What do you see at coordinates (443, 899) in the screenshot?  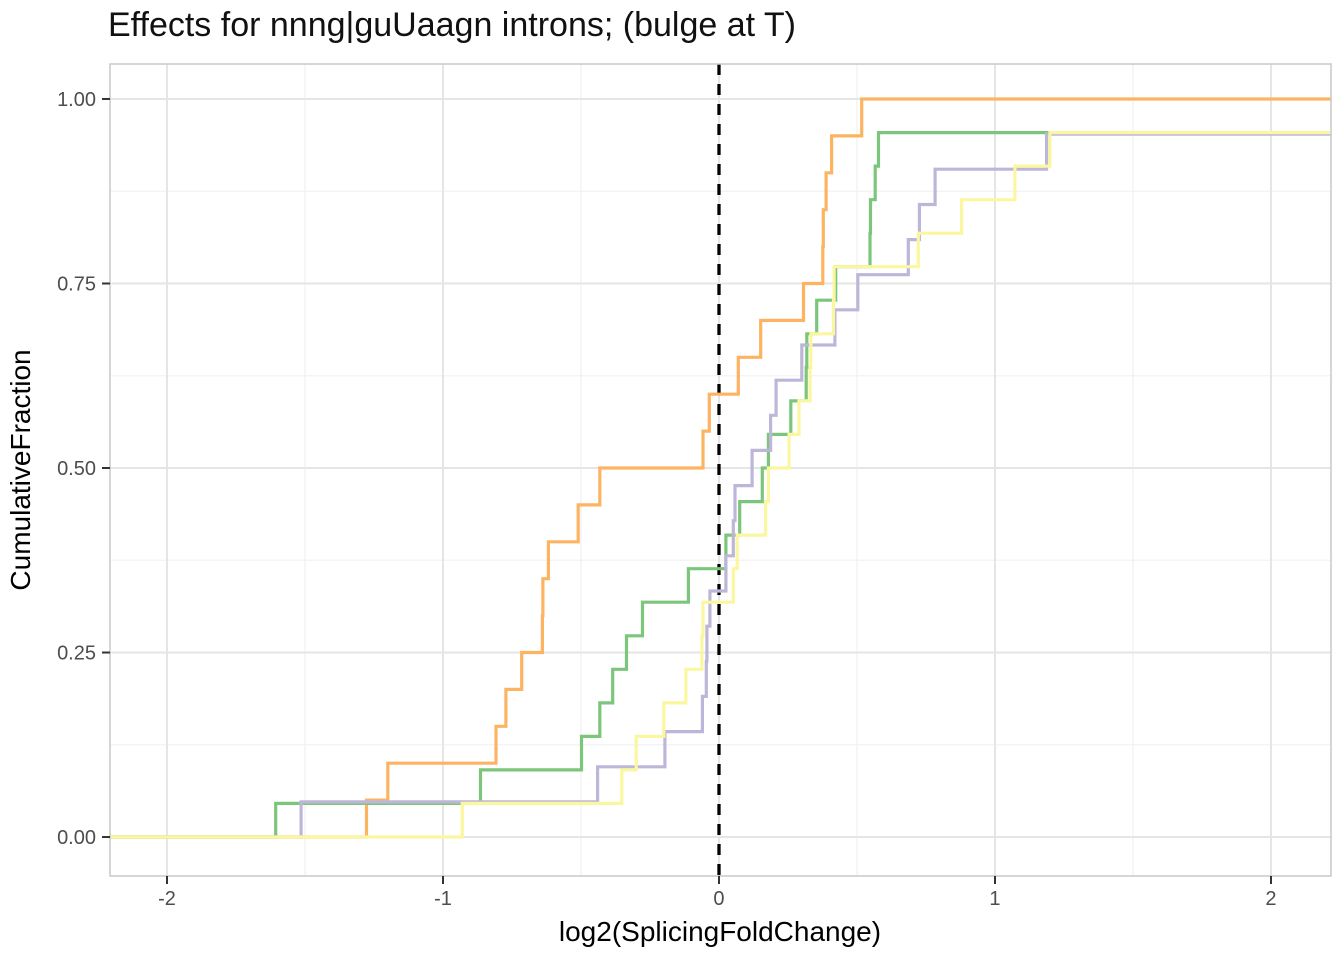 I see `x-tick-label: -1` at bounding box center [443, 899].